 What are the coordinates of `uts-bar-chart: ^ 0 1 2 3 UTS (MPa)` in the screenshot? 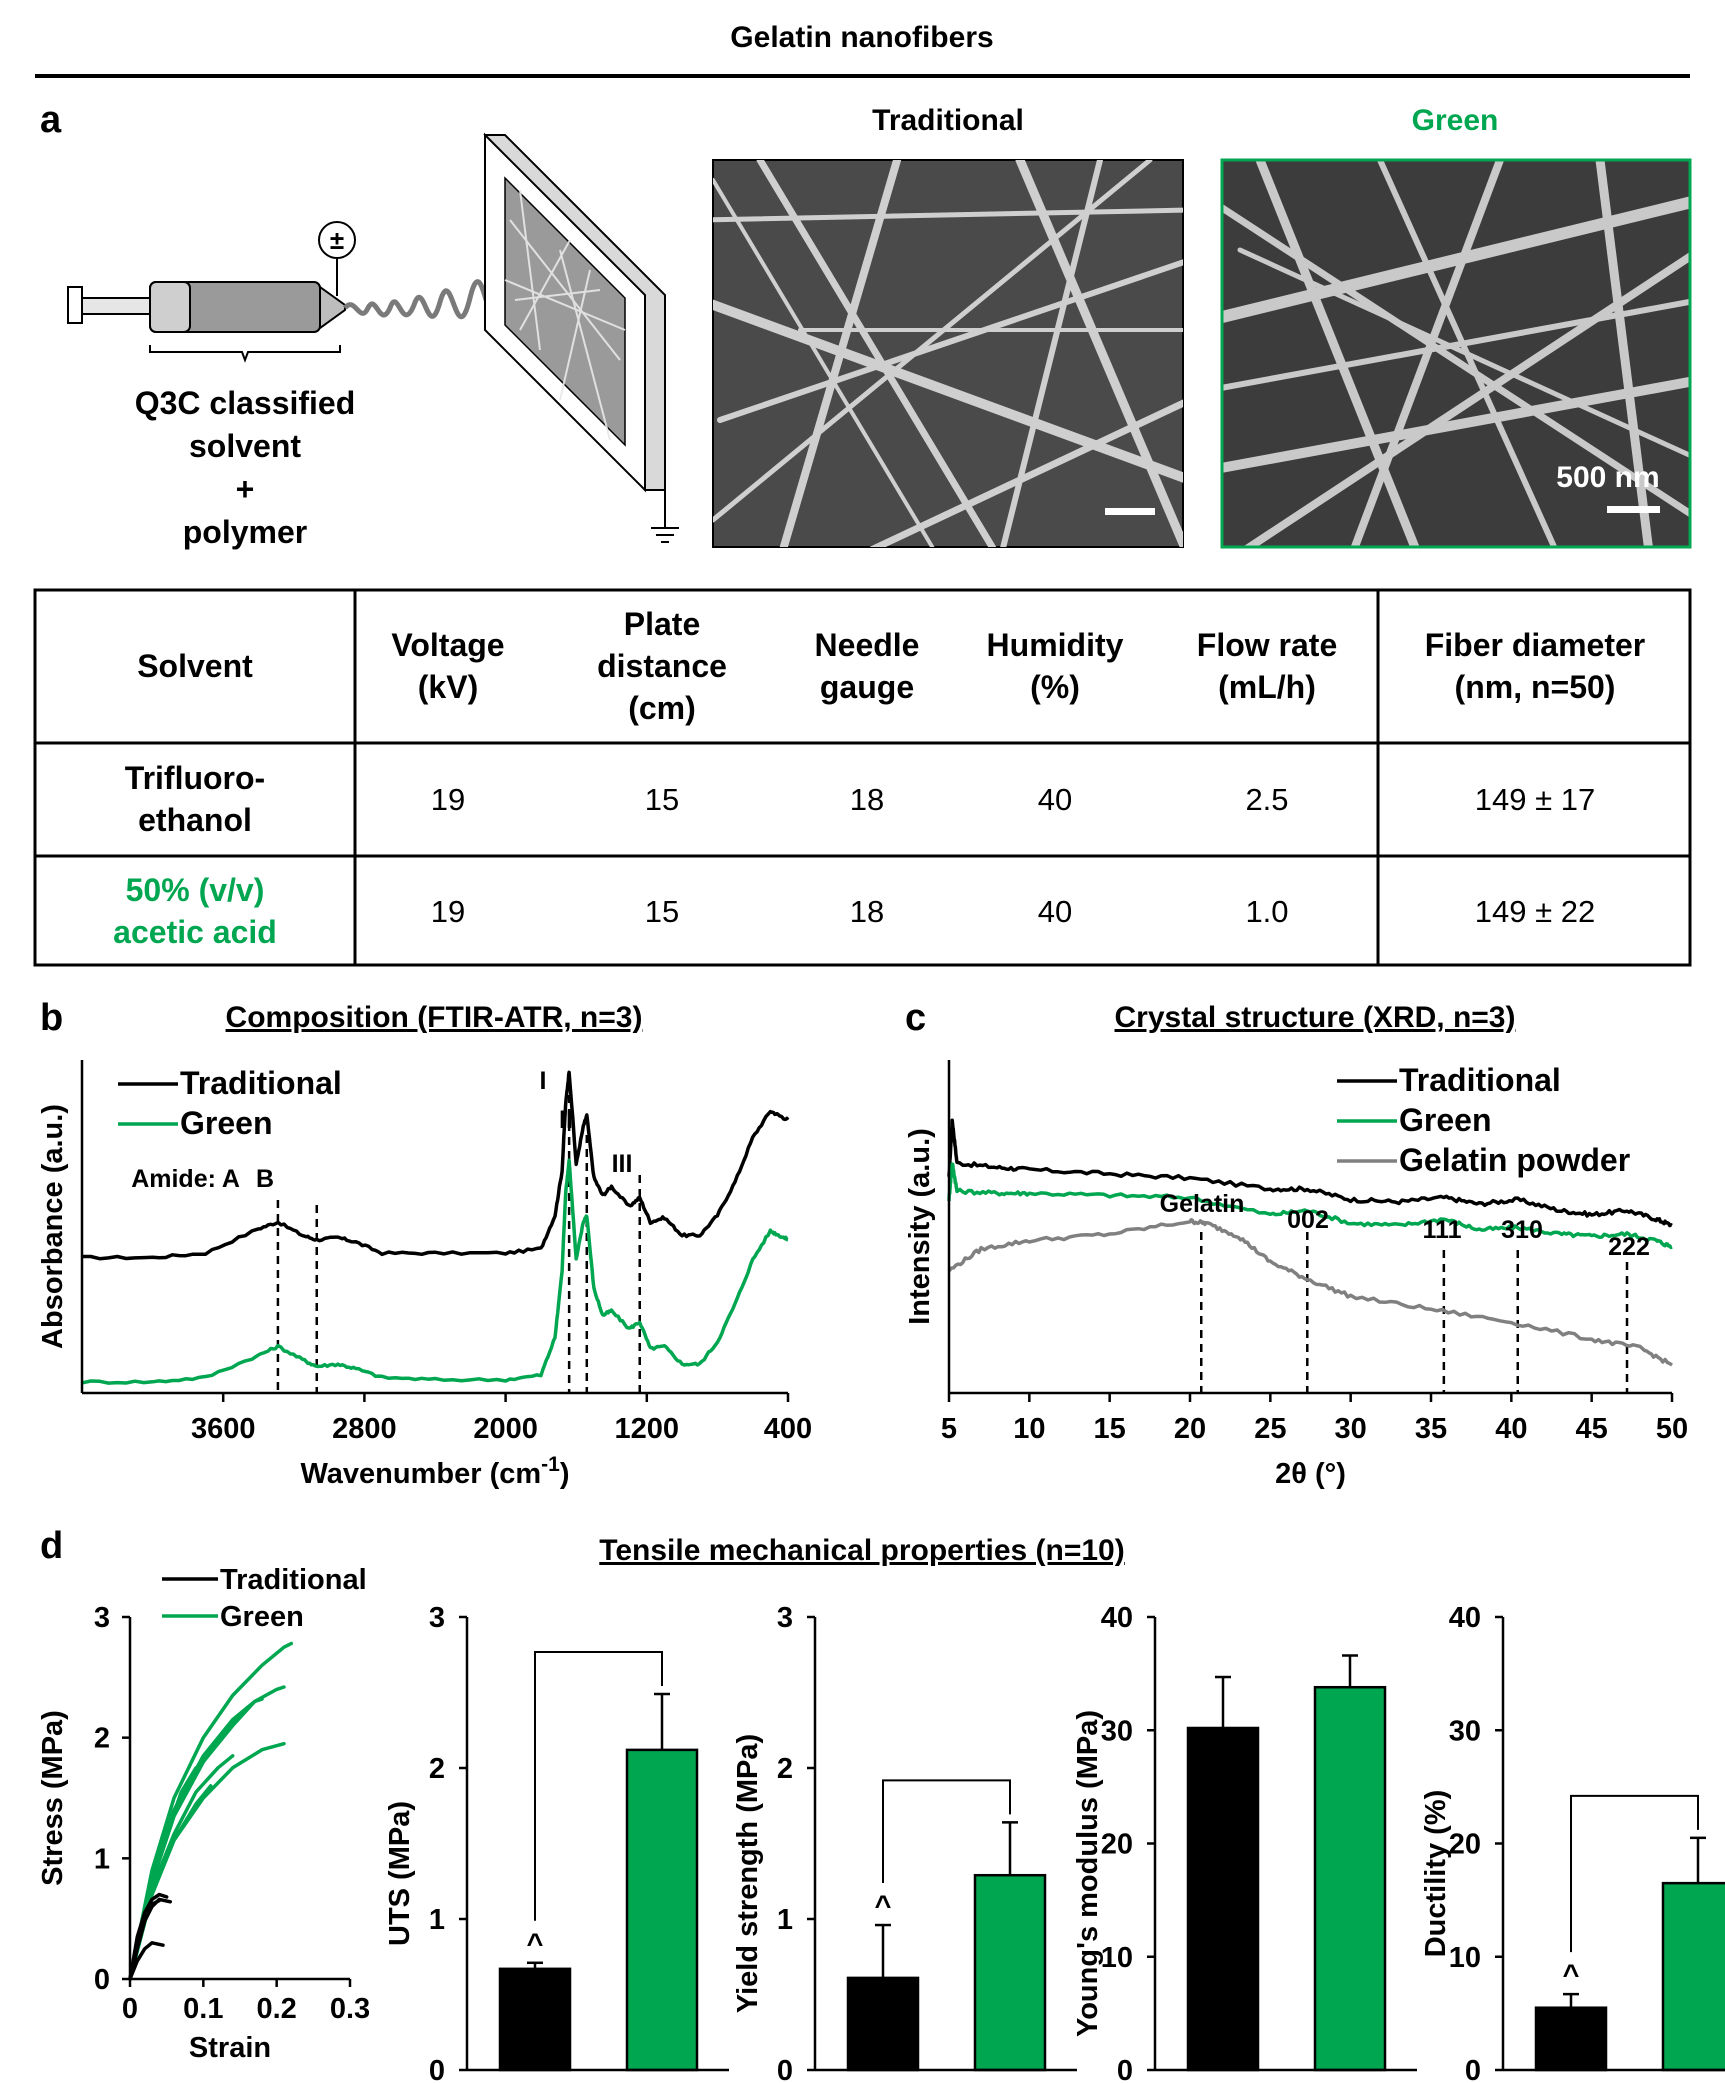 It's located at (556, 1842).